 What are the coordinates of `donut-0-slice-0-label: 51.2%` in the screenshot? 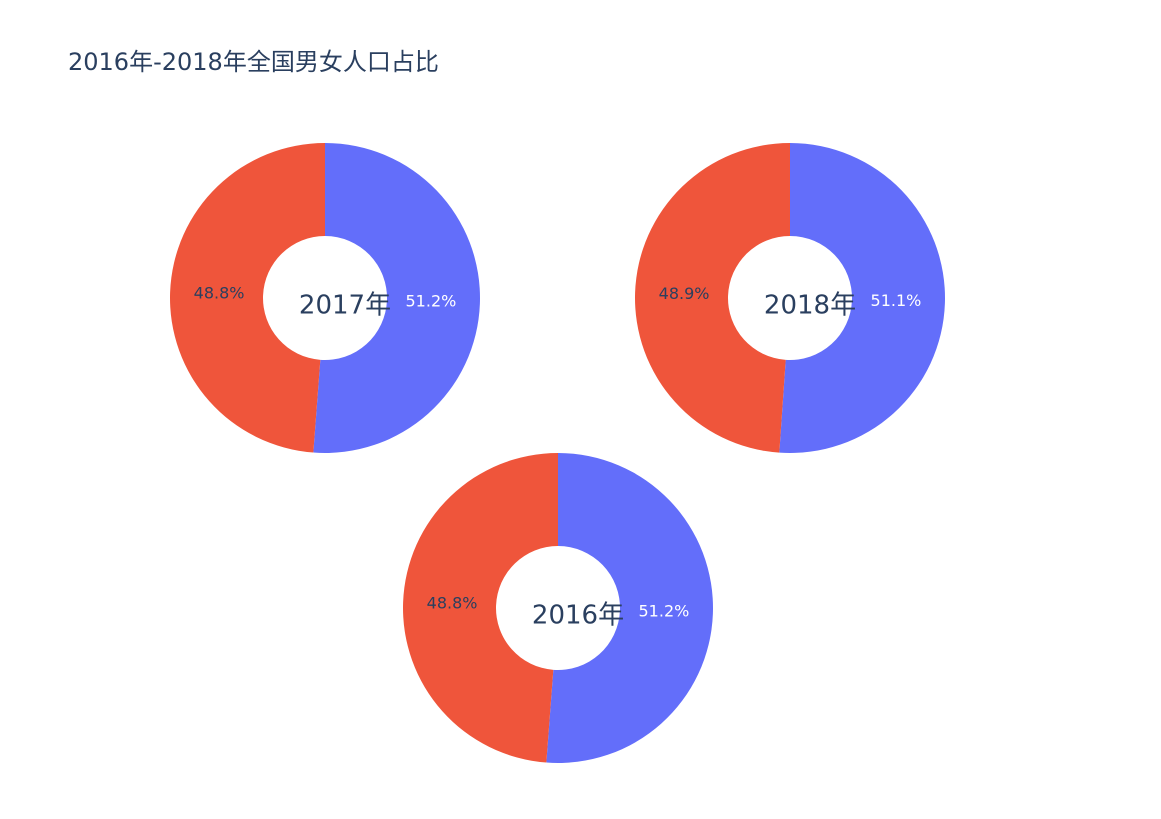 It's located at (431, 300).